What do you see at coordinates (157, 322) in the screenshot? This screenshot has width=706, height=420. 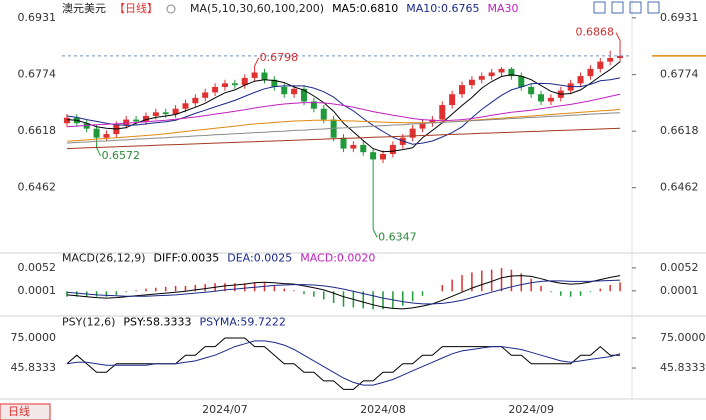 I see `panel-legend: PSY:58.3333` at bounding box center [157, 322].